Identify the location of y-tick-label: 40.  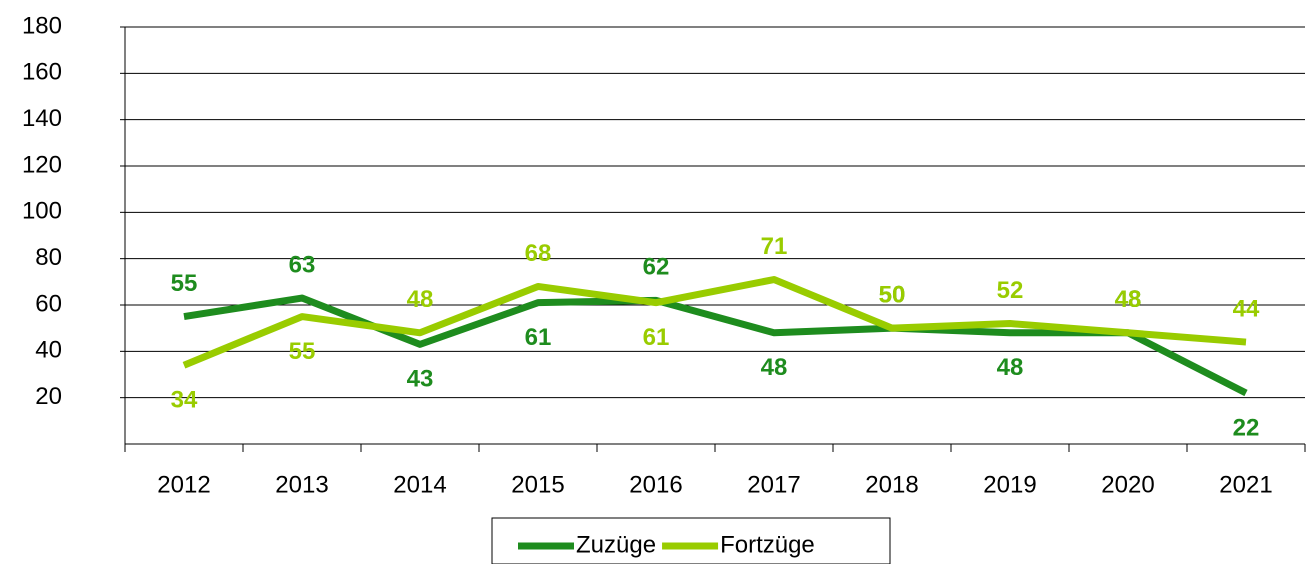
(48, 350).